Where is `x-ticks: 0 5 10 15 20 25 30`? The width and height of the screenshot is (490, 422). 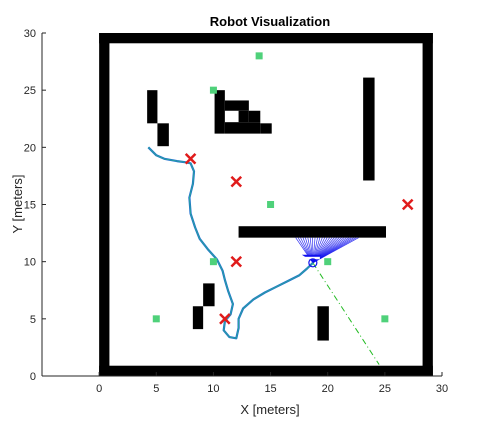
x-ticks: 0 5 10 15 20 25 30 is located at coordinates (272, 383).